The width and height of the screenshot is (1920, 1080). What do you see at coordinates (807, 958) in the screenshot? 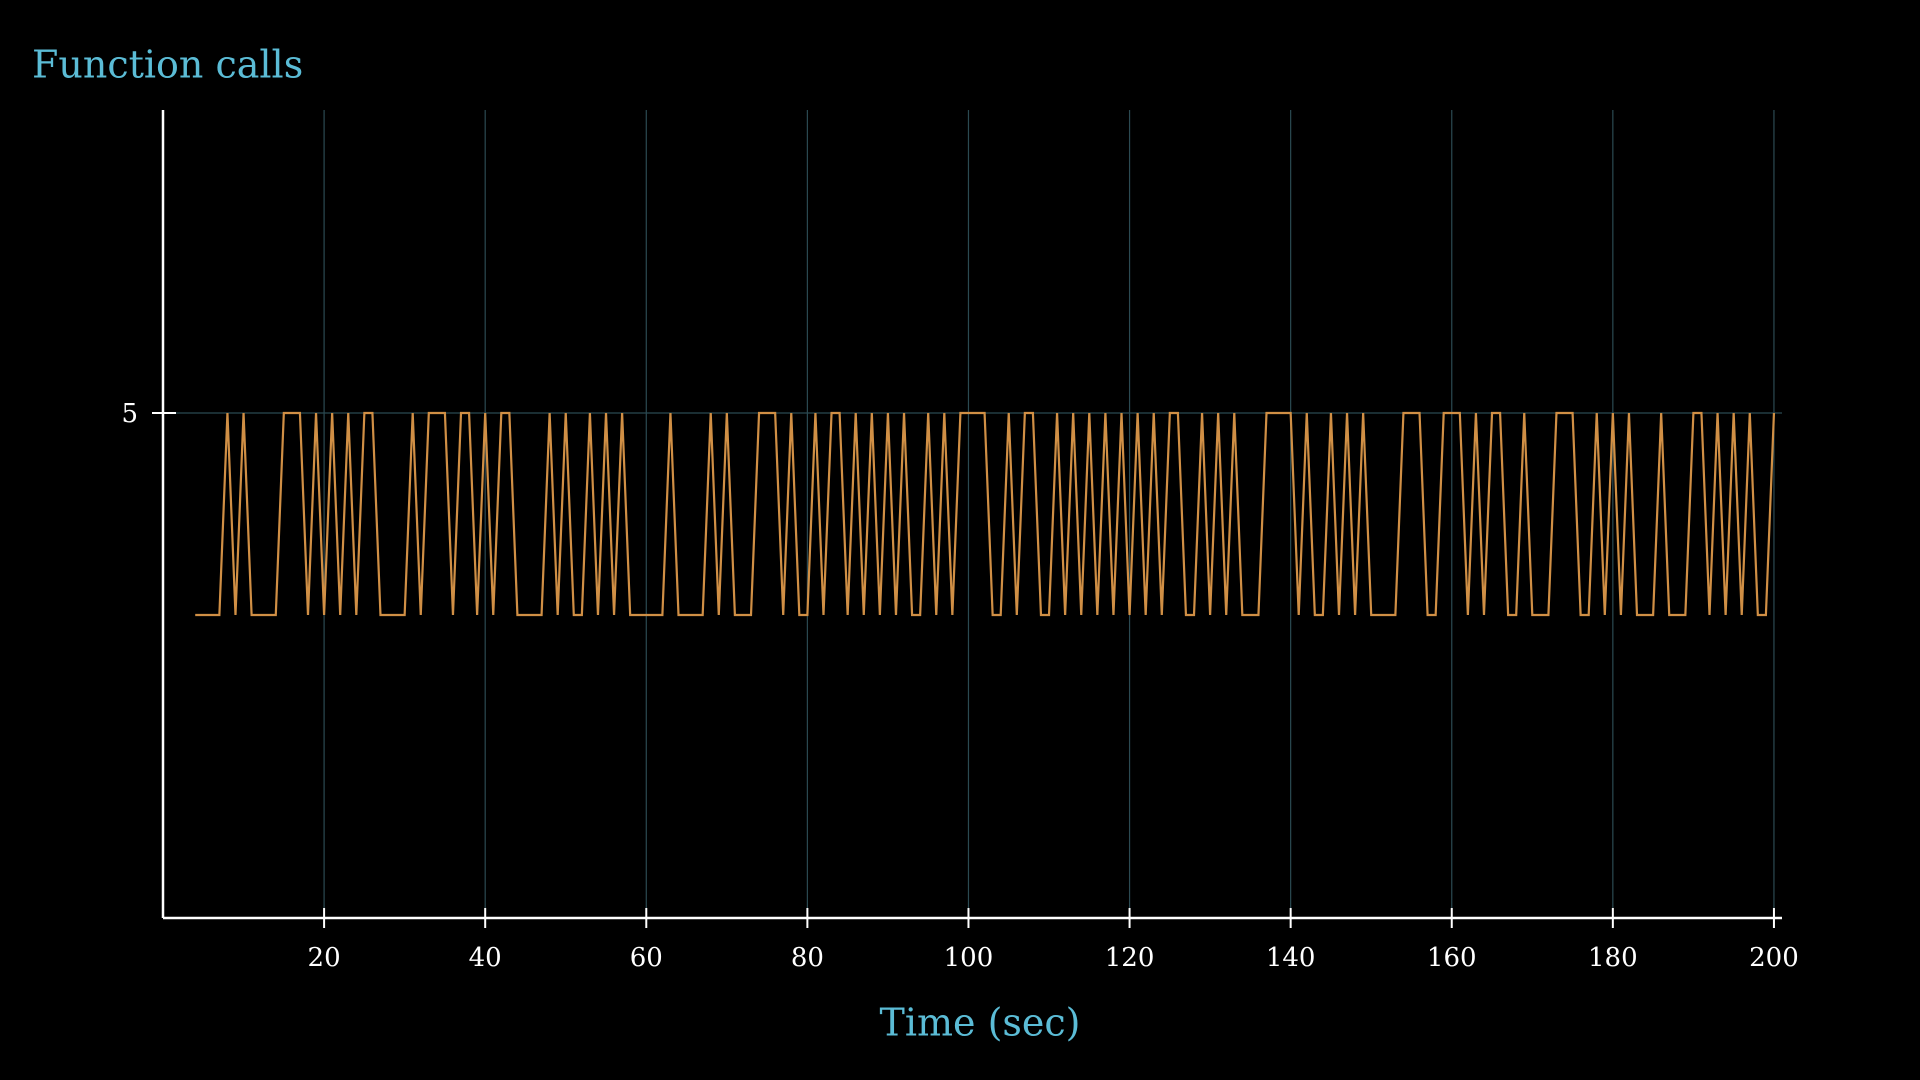
I see `x-tick-label: 80` at bounding box center [807, 958].